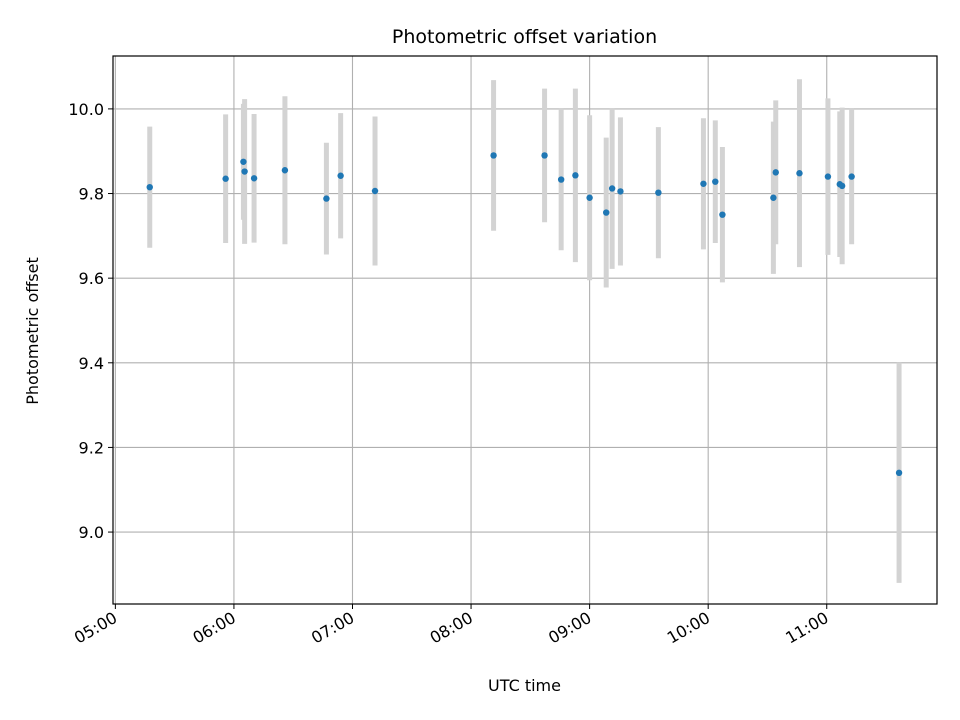  What do you see at coordinates (91, 532) in the screenshot?
I see `y-tick-label: 9.0` at bounding box center [91, 532].